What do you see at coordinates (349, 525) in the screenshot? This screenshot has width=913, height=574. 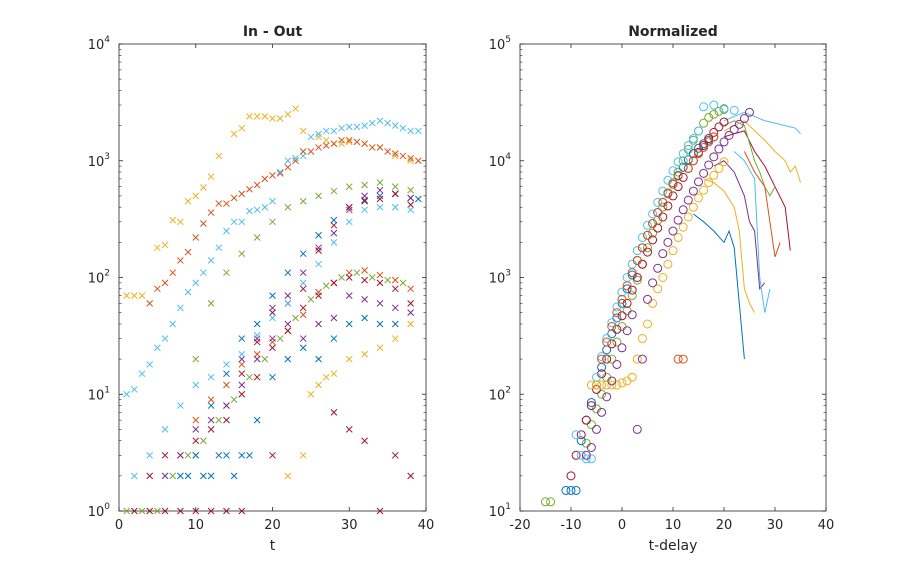 I see `left-x-tick-label: 30` at bounding box center [349, 525].